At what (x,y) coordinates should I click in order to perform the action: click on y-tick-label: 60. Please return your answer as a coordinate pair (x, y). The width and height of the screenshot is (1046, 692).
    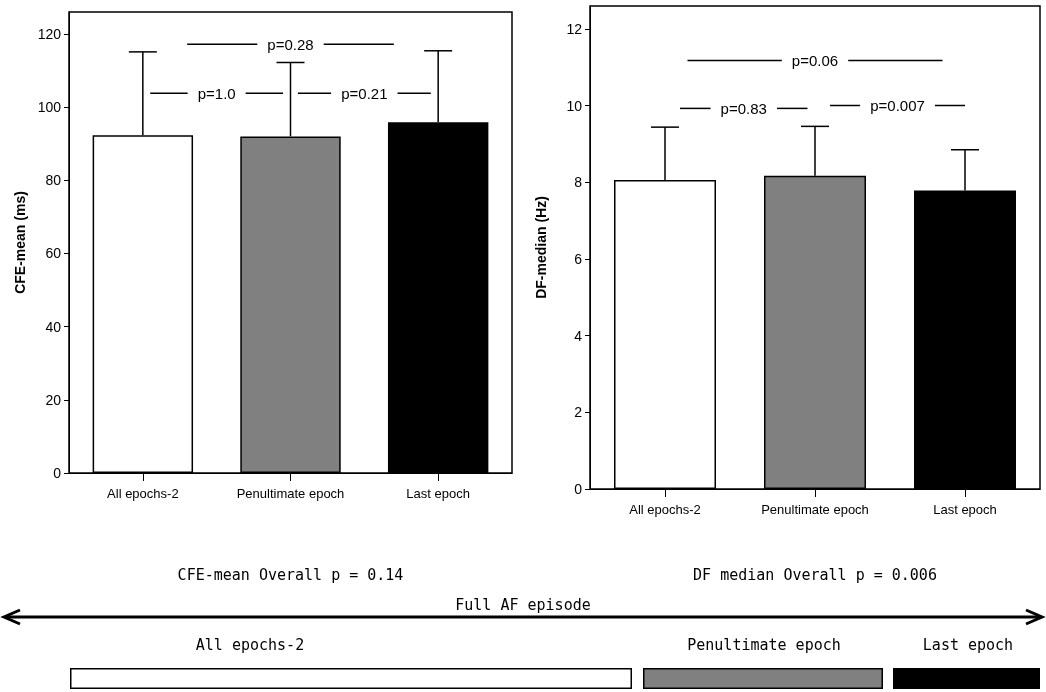
    Looking at the image, I should click on (53, 253).